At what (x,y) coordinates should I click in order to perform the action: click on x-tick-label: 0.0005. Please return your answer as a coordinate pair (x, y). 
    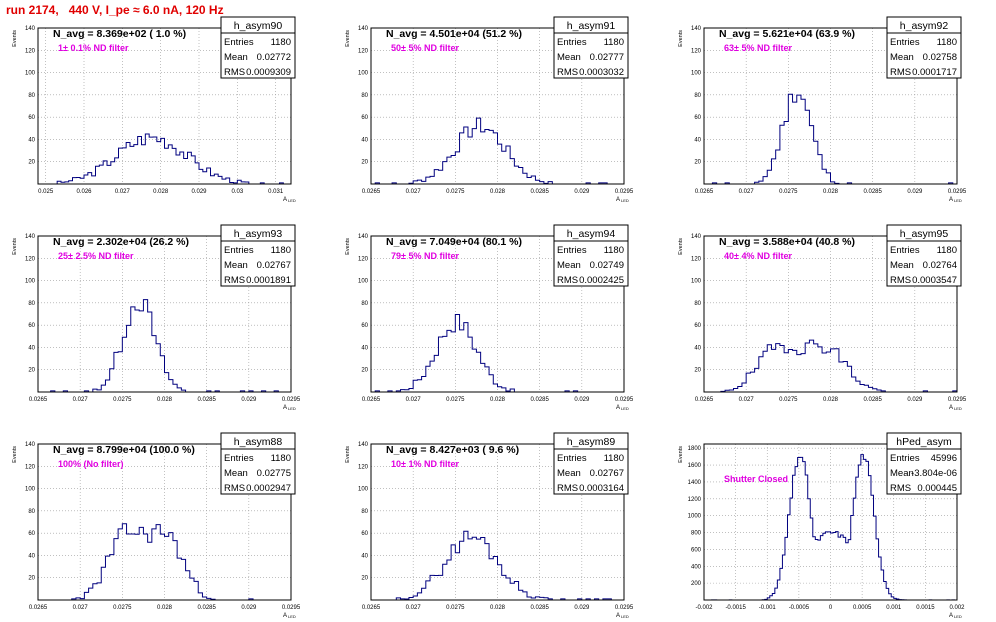
    Looking at the image, I should click on (862, 608).